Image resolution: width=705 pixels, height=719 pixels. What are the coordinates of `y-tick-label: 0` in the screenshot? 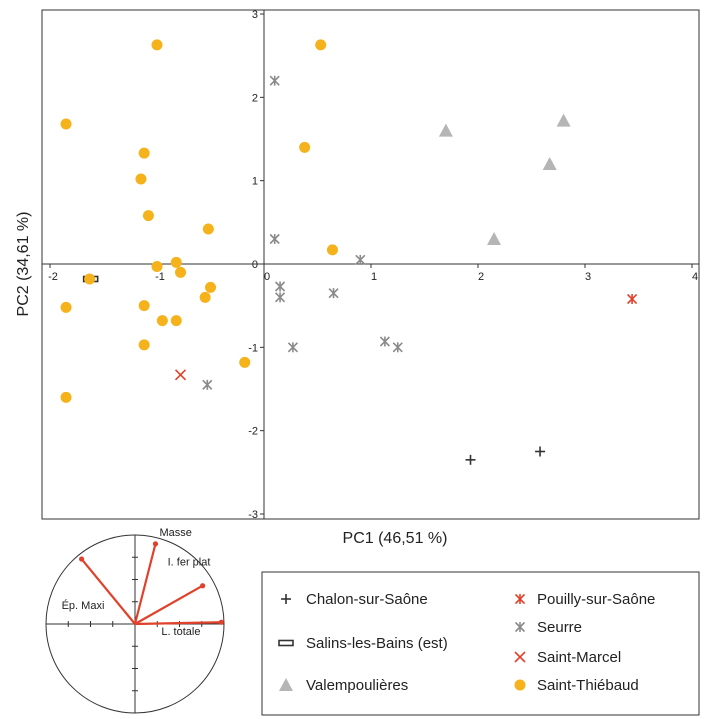 It's located at (255, 265).